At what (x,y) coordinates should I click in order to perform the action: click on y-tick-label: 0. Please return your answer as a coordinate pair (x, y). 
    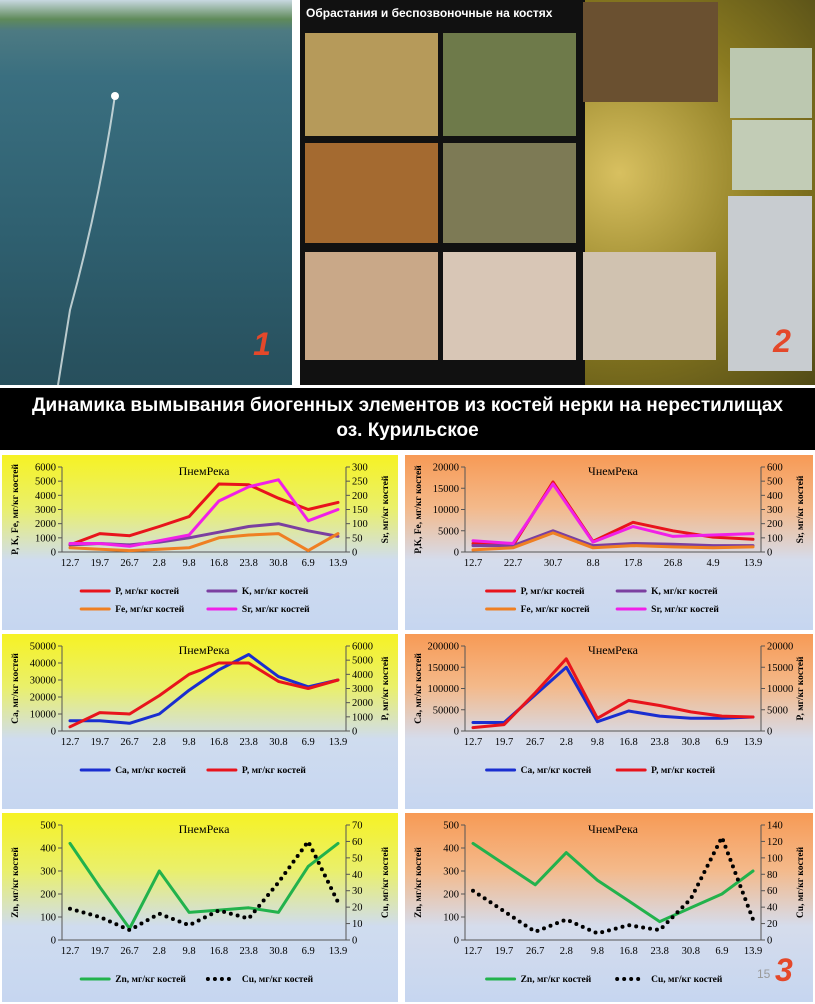
    Looking at the image, I should click on (53, 941).